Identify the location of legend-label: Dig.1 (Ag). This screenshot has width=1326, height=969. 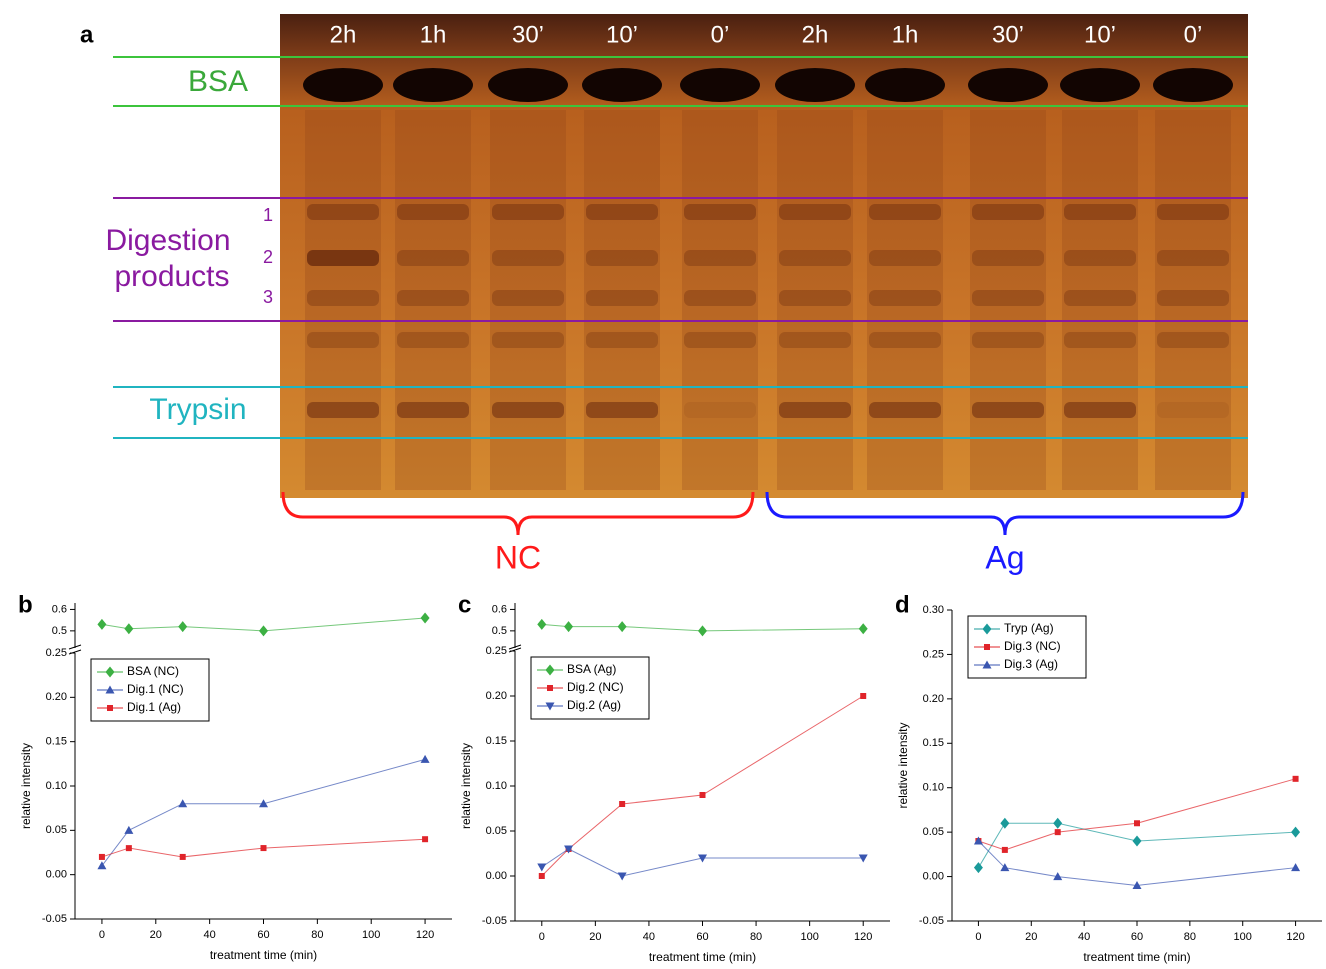
(154, 707).